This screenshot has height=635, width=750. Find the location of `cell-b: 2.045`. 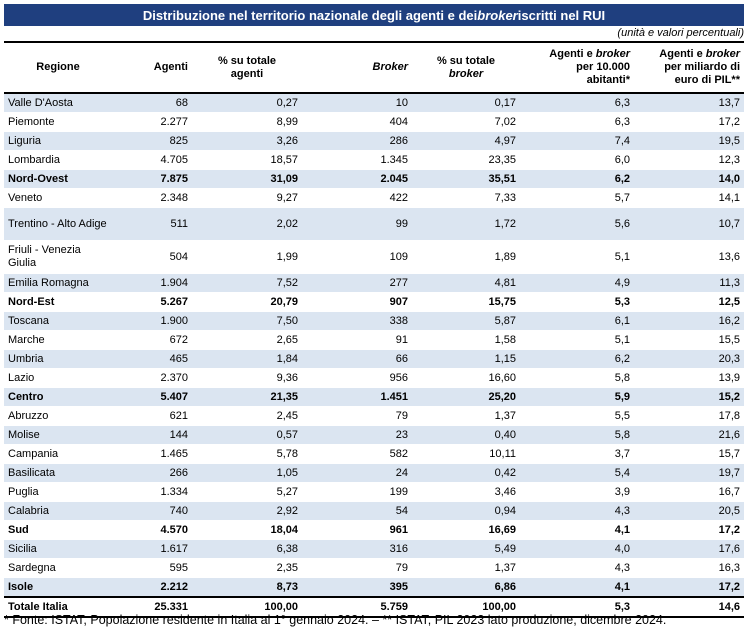

cell-b: 2.045 is located at coordinates (357, 179).